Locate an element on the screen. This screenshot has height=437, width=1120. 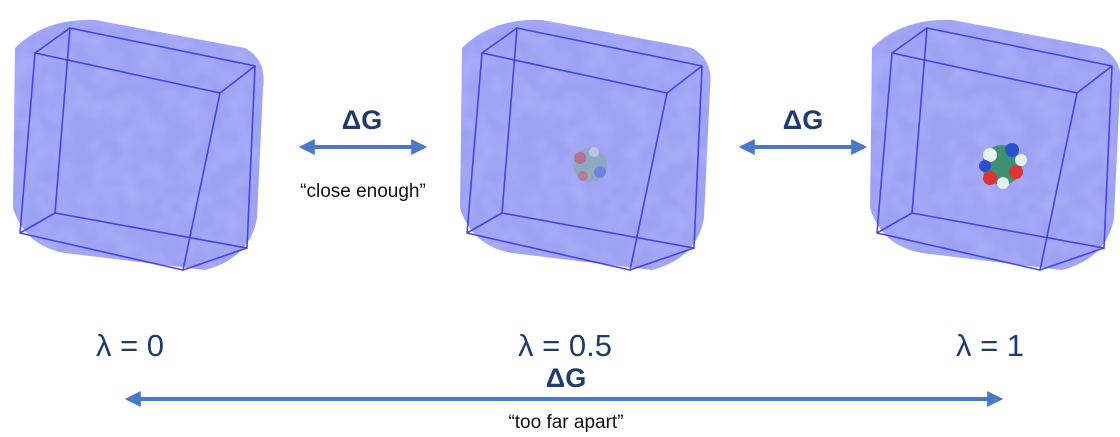
note: “too far apart” is located at coordinates (565, 422).